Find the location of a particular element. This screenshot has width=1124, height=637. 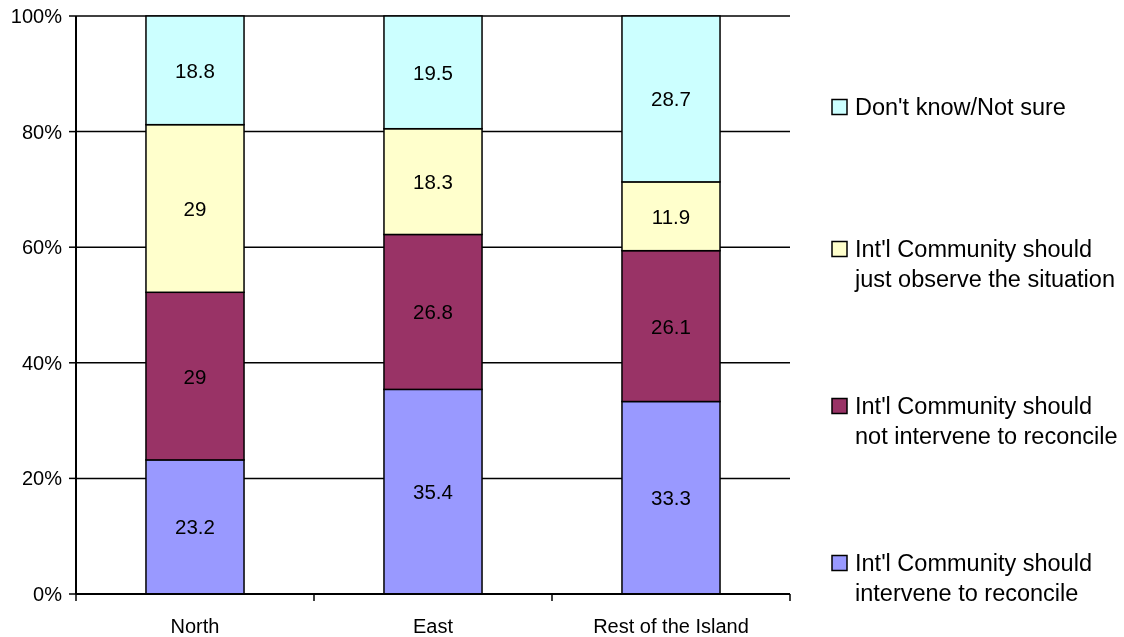

y-tick-label: 80% is located at coordinates (42, 131).